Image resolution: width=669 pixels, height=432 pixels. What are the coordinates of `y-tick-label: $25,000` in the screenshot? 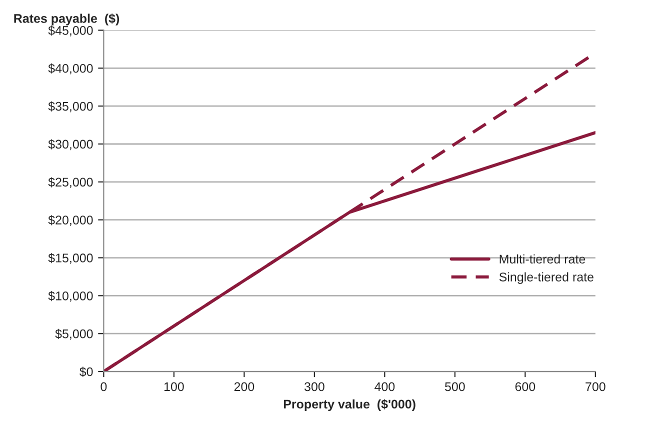 It's located at (70, 182).